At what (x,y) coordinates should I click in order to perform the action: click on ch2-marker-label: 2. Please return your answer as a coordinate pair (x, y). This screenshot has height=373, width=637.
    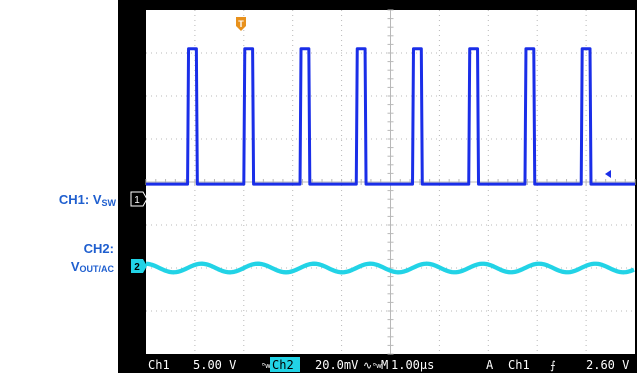
    Looking at the image, I should click on (137, 267).